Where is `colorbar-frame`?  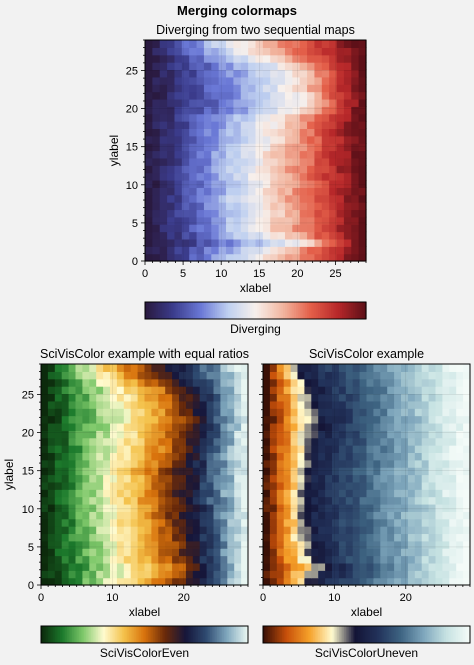
colorbar-frame is located at coordinates (366, 634).